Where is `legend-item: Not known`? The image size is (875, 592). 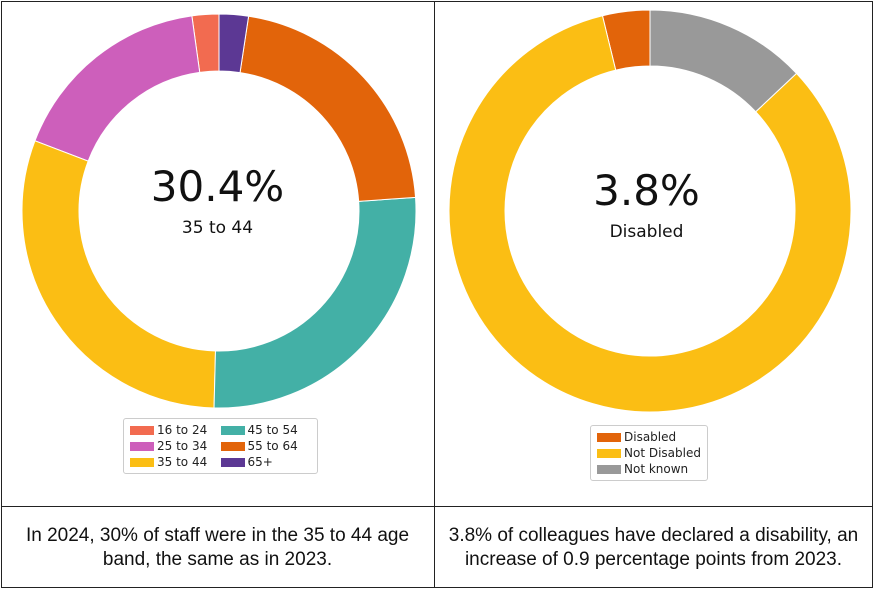
legend-item: Not known is located at coordinates (649, 469).